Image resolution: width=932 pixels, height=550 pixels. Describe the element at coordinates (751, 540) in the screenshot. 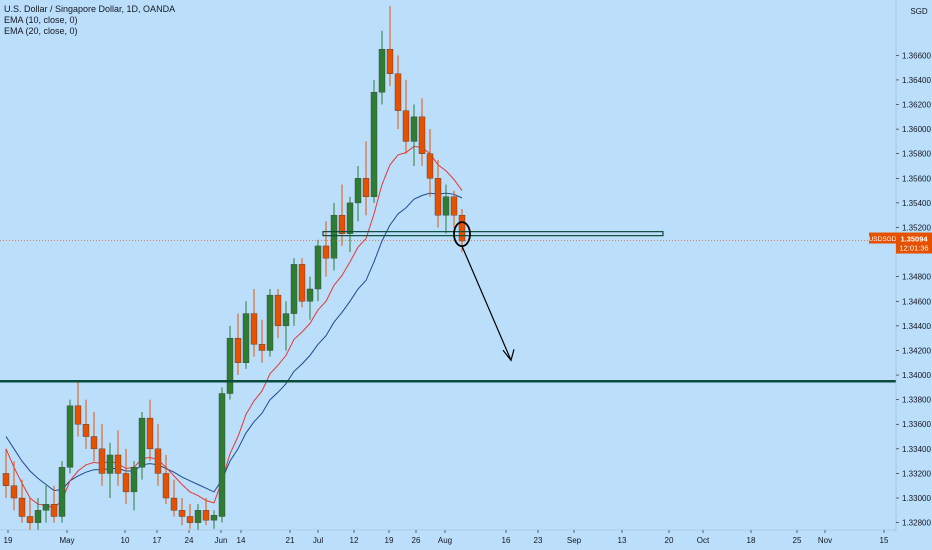

I see `x-tick-label: 18` at that location.